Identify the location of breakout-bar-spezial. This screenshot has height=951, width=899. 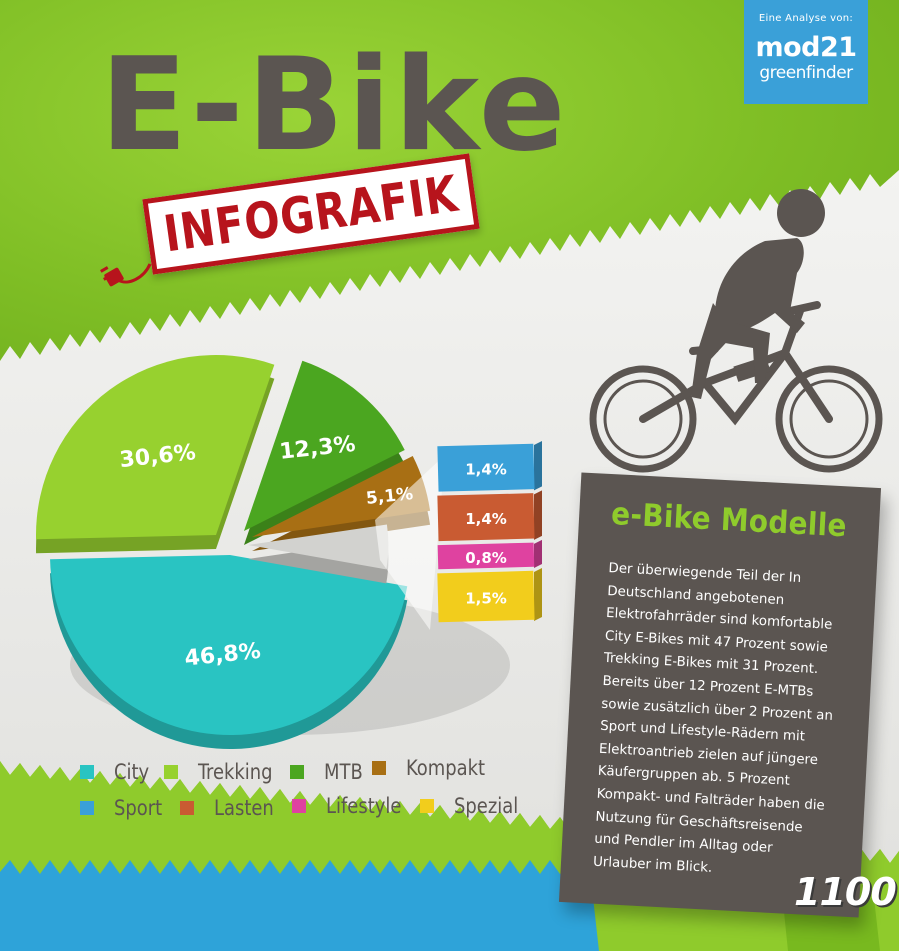
(486, 596).